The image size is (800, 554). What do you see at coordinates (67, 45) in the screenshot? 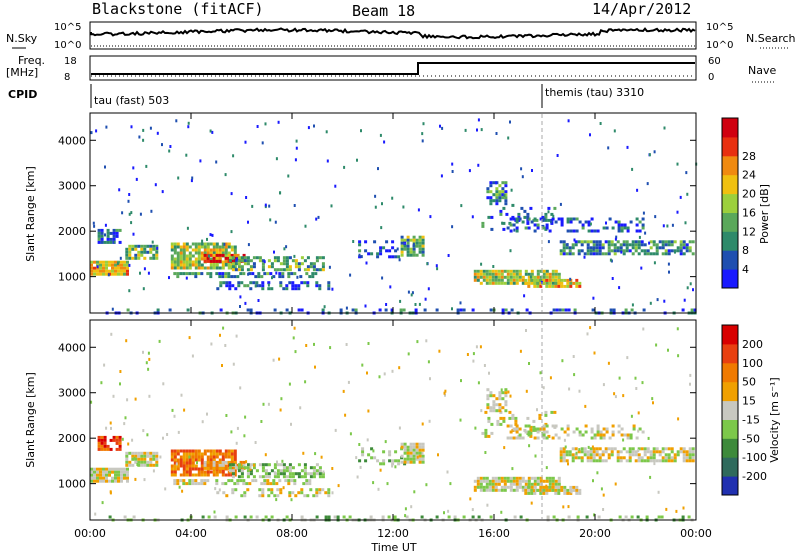
I see `noise-left-tick-bottom: 10^0` at bounding box center [67, 45].